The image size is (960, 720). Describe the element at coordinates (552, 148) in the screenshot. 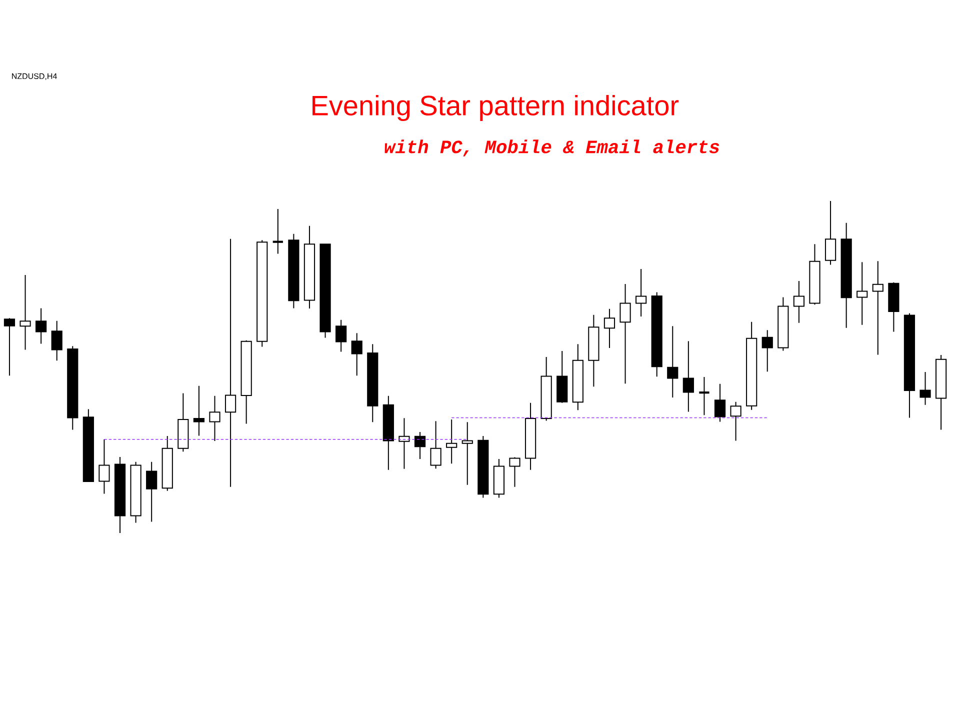

I see `chart-subtitle: with PC, Mobile & Email alerts` at that location.